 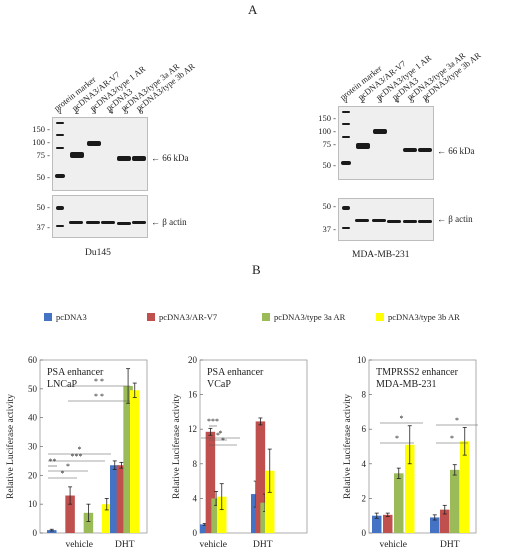 What do you see at coordinates (406, 384) in the screenshot?
I see `chart-subtitle: MDA-MB-231` at bounding box center [406, 384].